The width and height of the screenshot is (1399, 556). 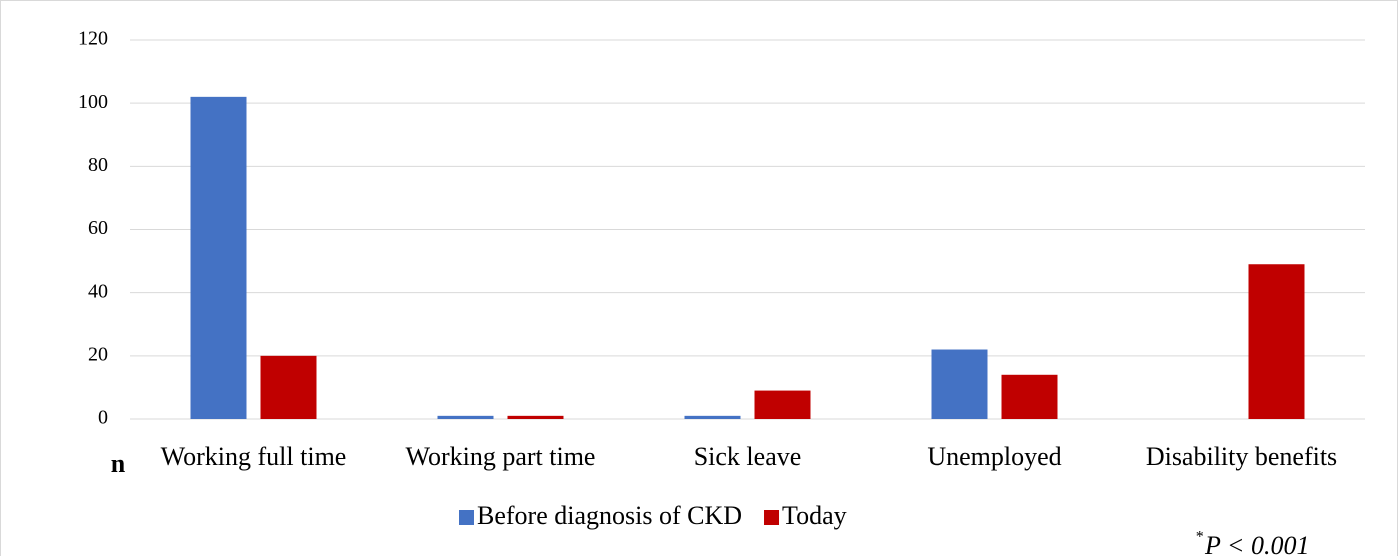 I want to click on x-tick-label: Disability benefits, so click(x=1241, y=456).